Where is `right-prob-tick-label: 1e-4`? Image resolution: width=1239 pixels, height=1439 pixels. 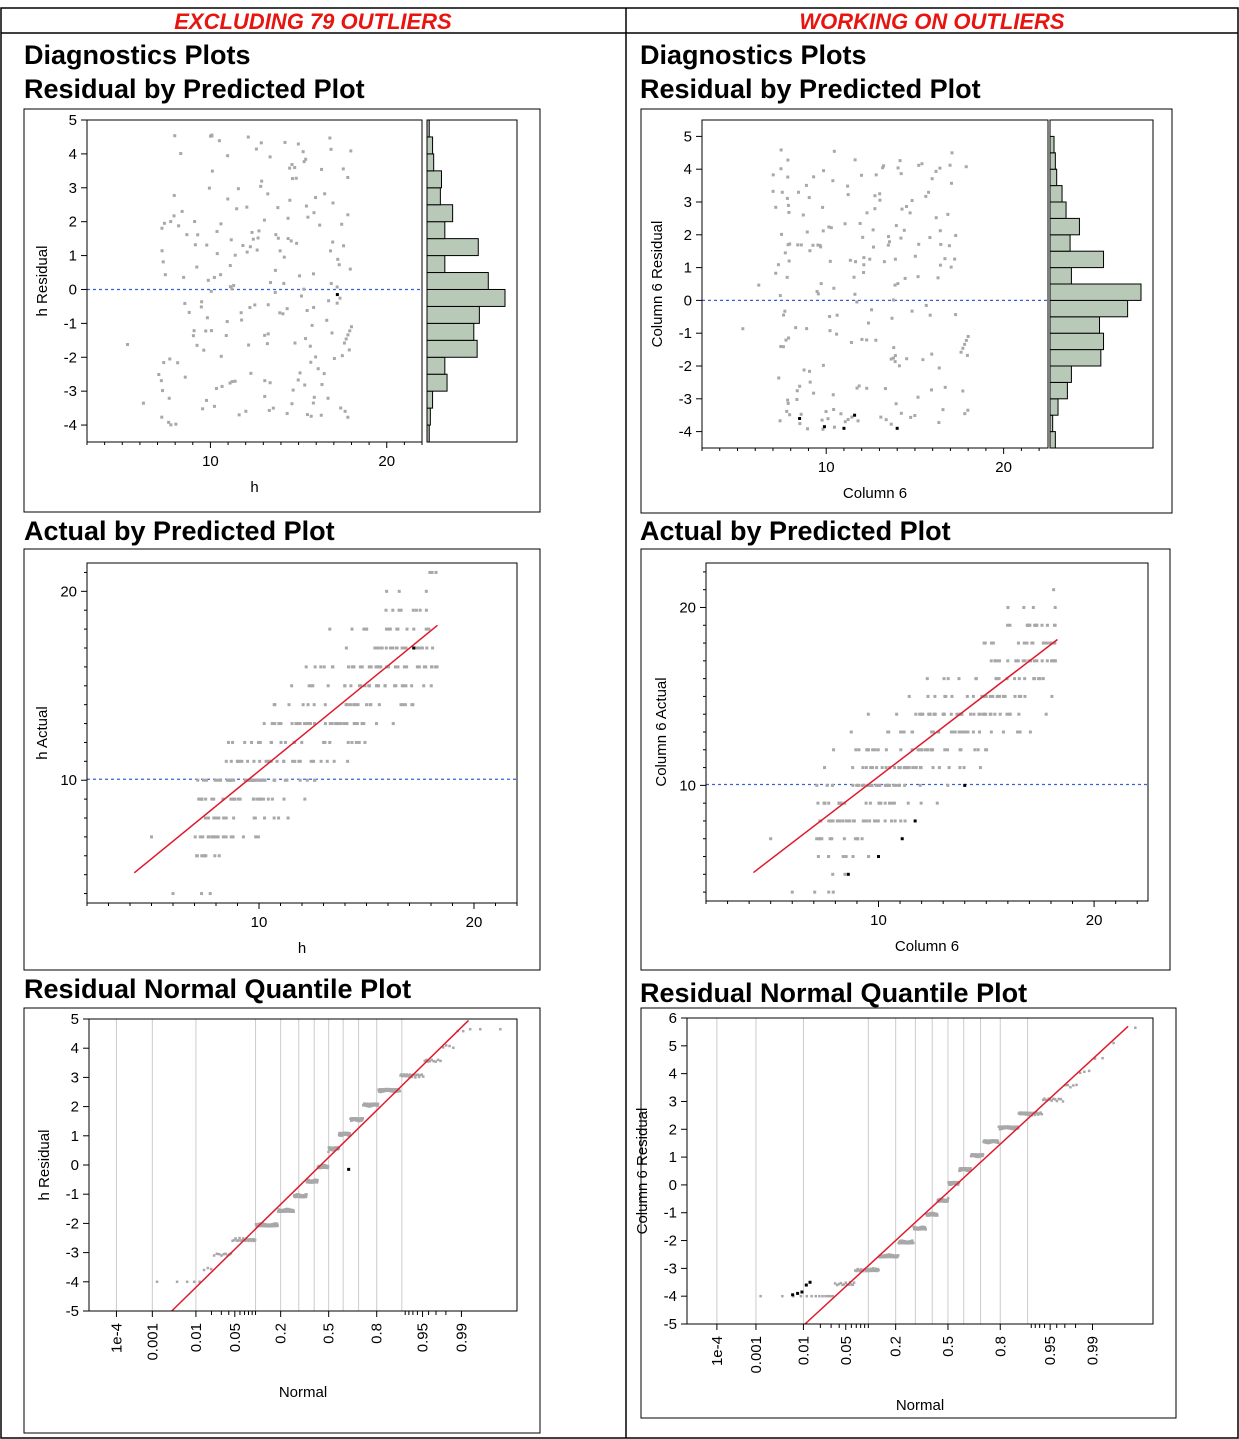 right-prob-tick-label: 1e-4 is located at coordinates (717, 1351).